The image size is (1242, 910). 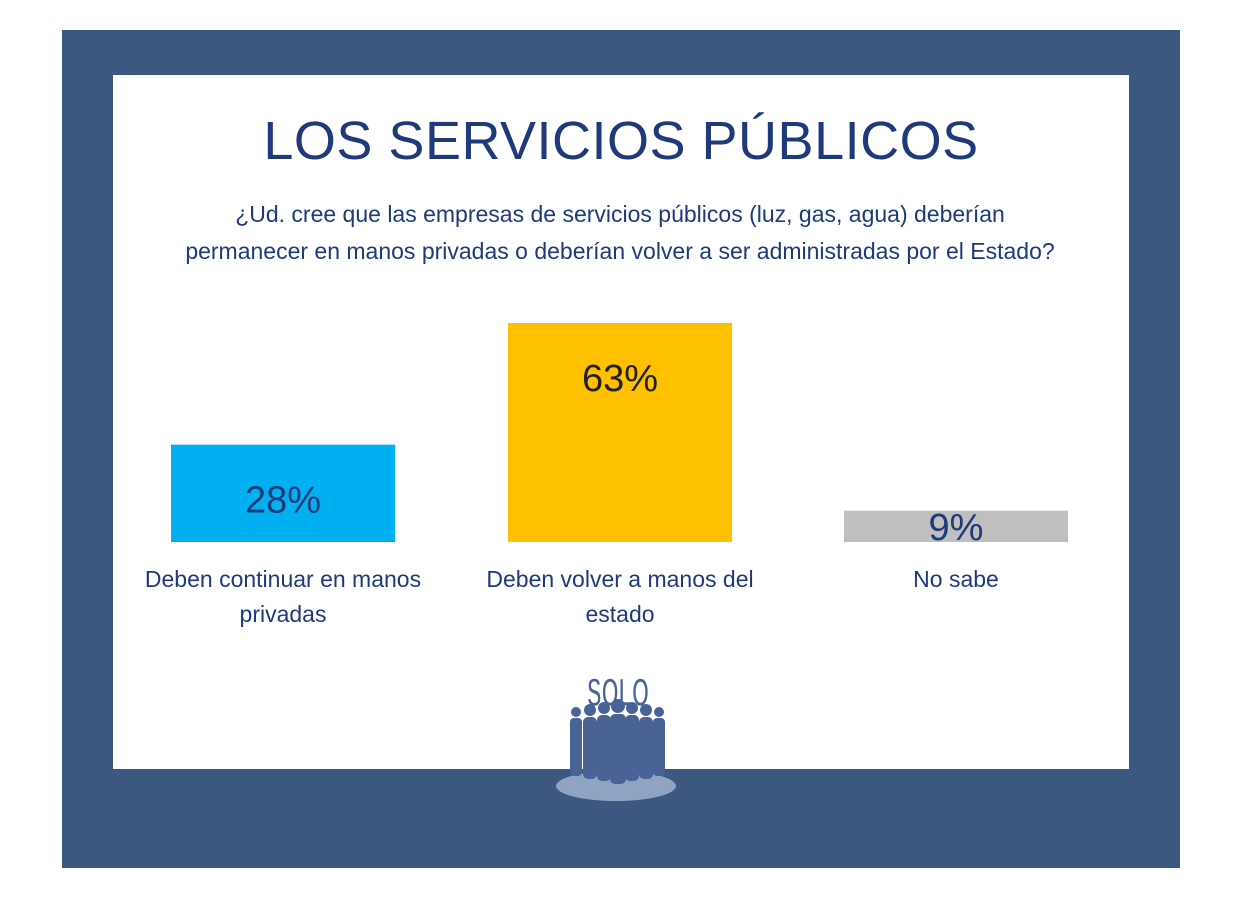 What do you see at coordinates (283, 596) in the screenshot?
I see `category-label-1: Deben continuar en manos privadas` at bounding box center [283, 596].